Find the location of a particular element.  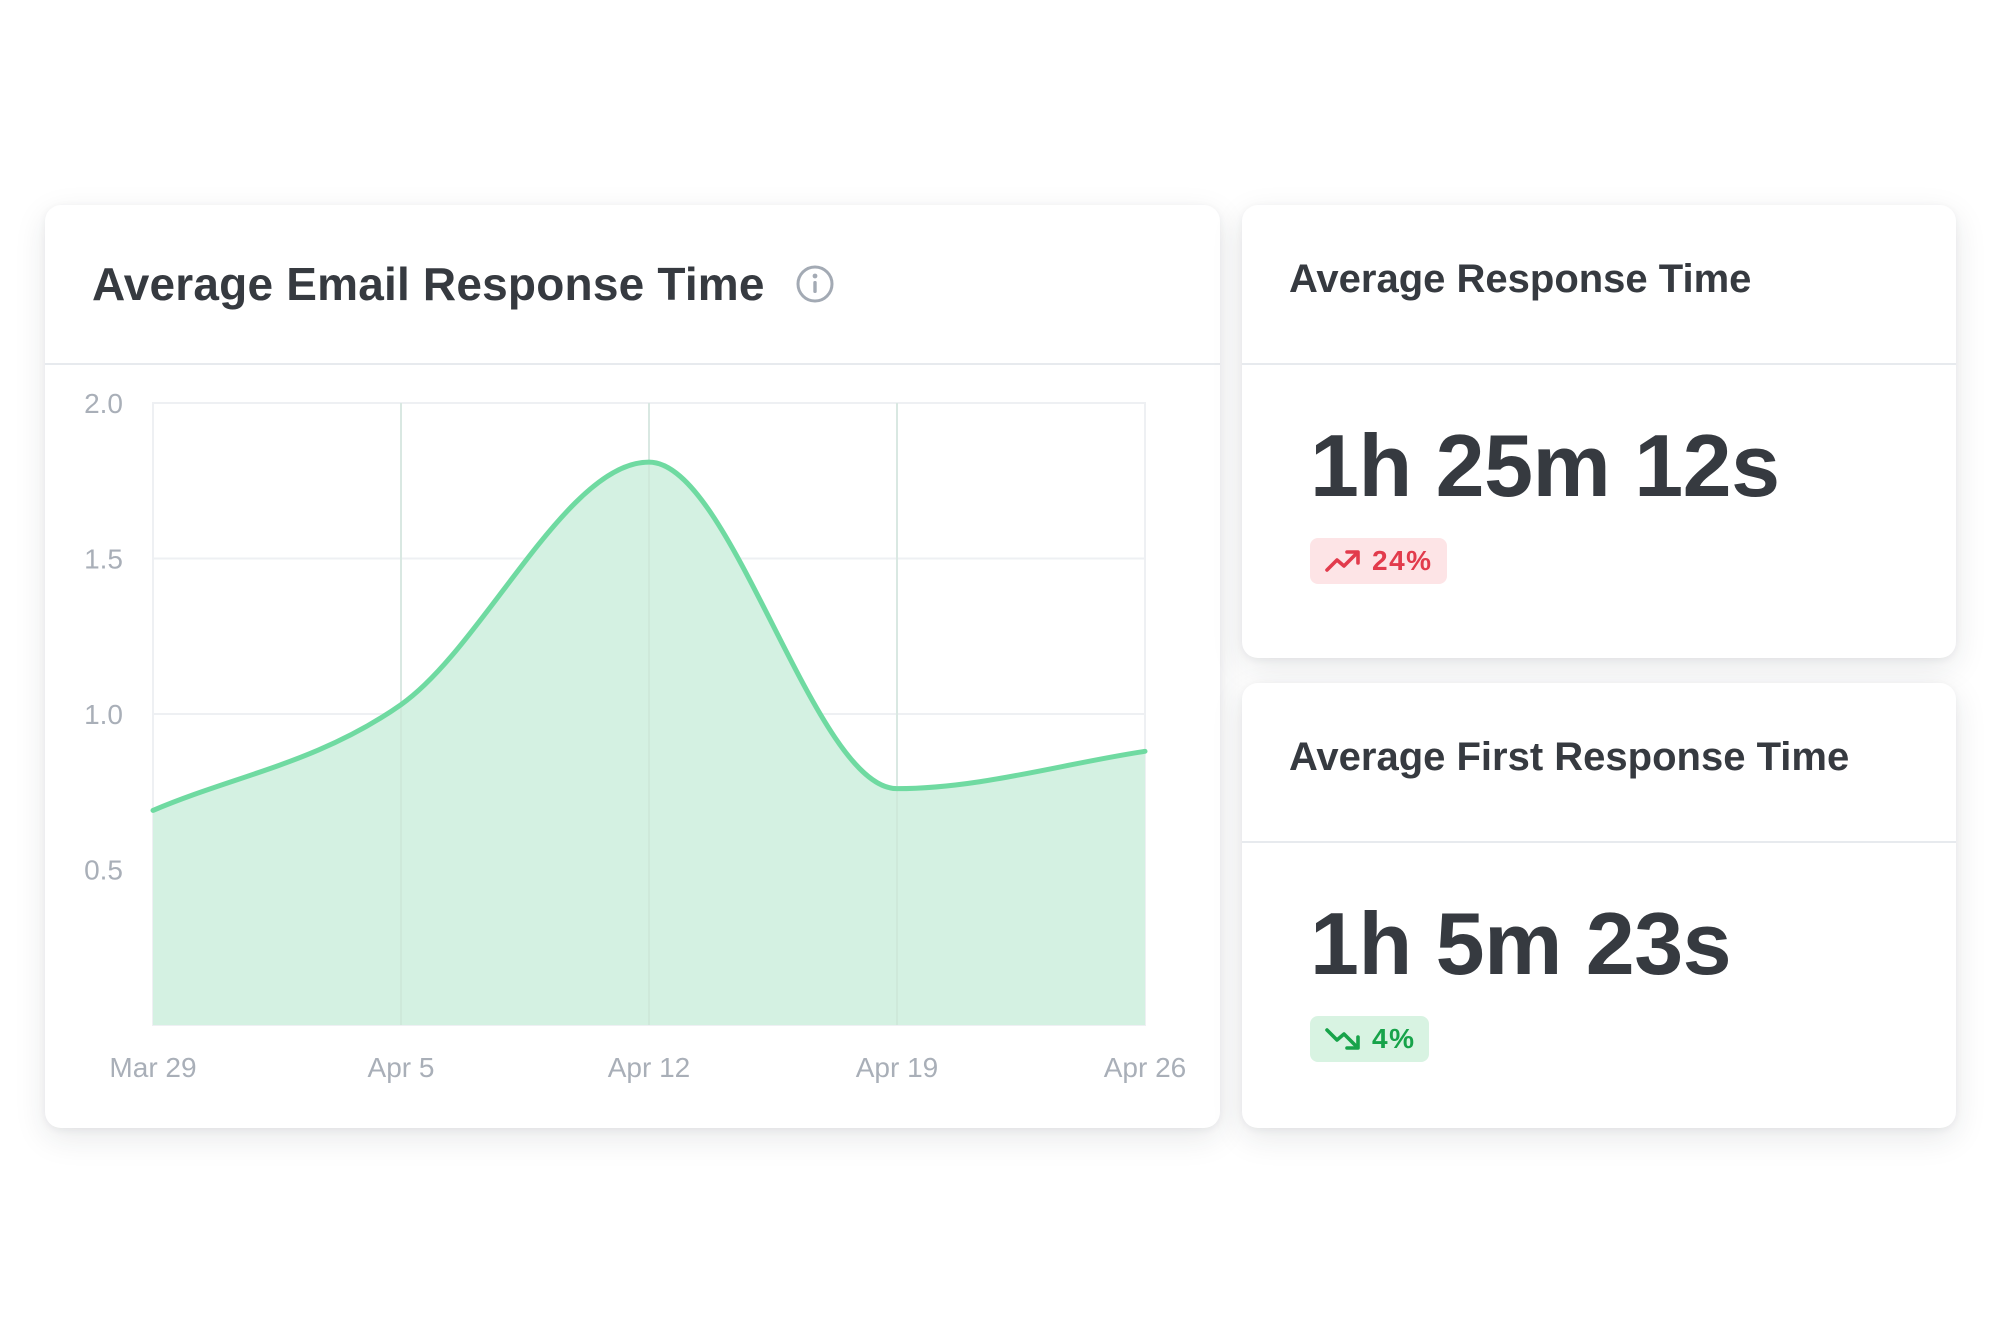

y-tick-label: 2.0 is located at coordinates (103, 403).